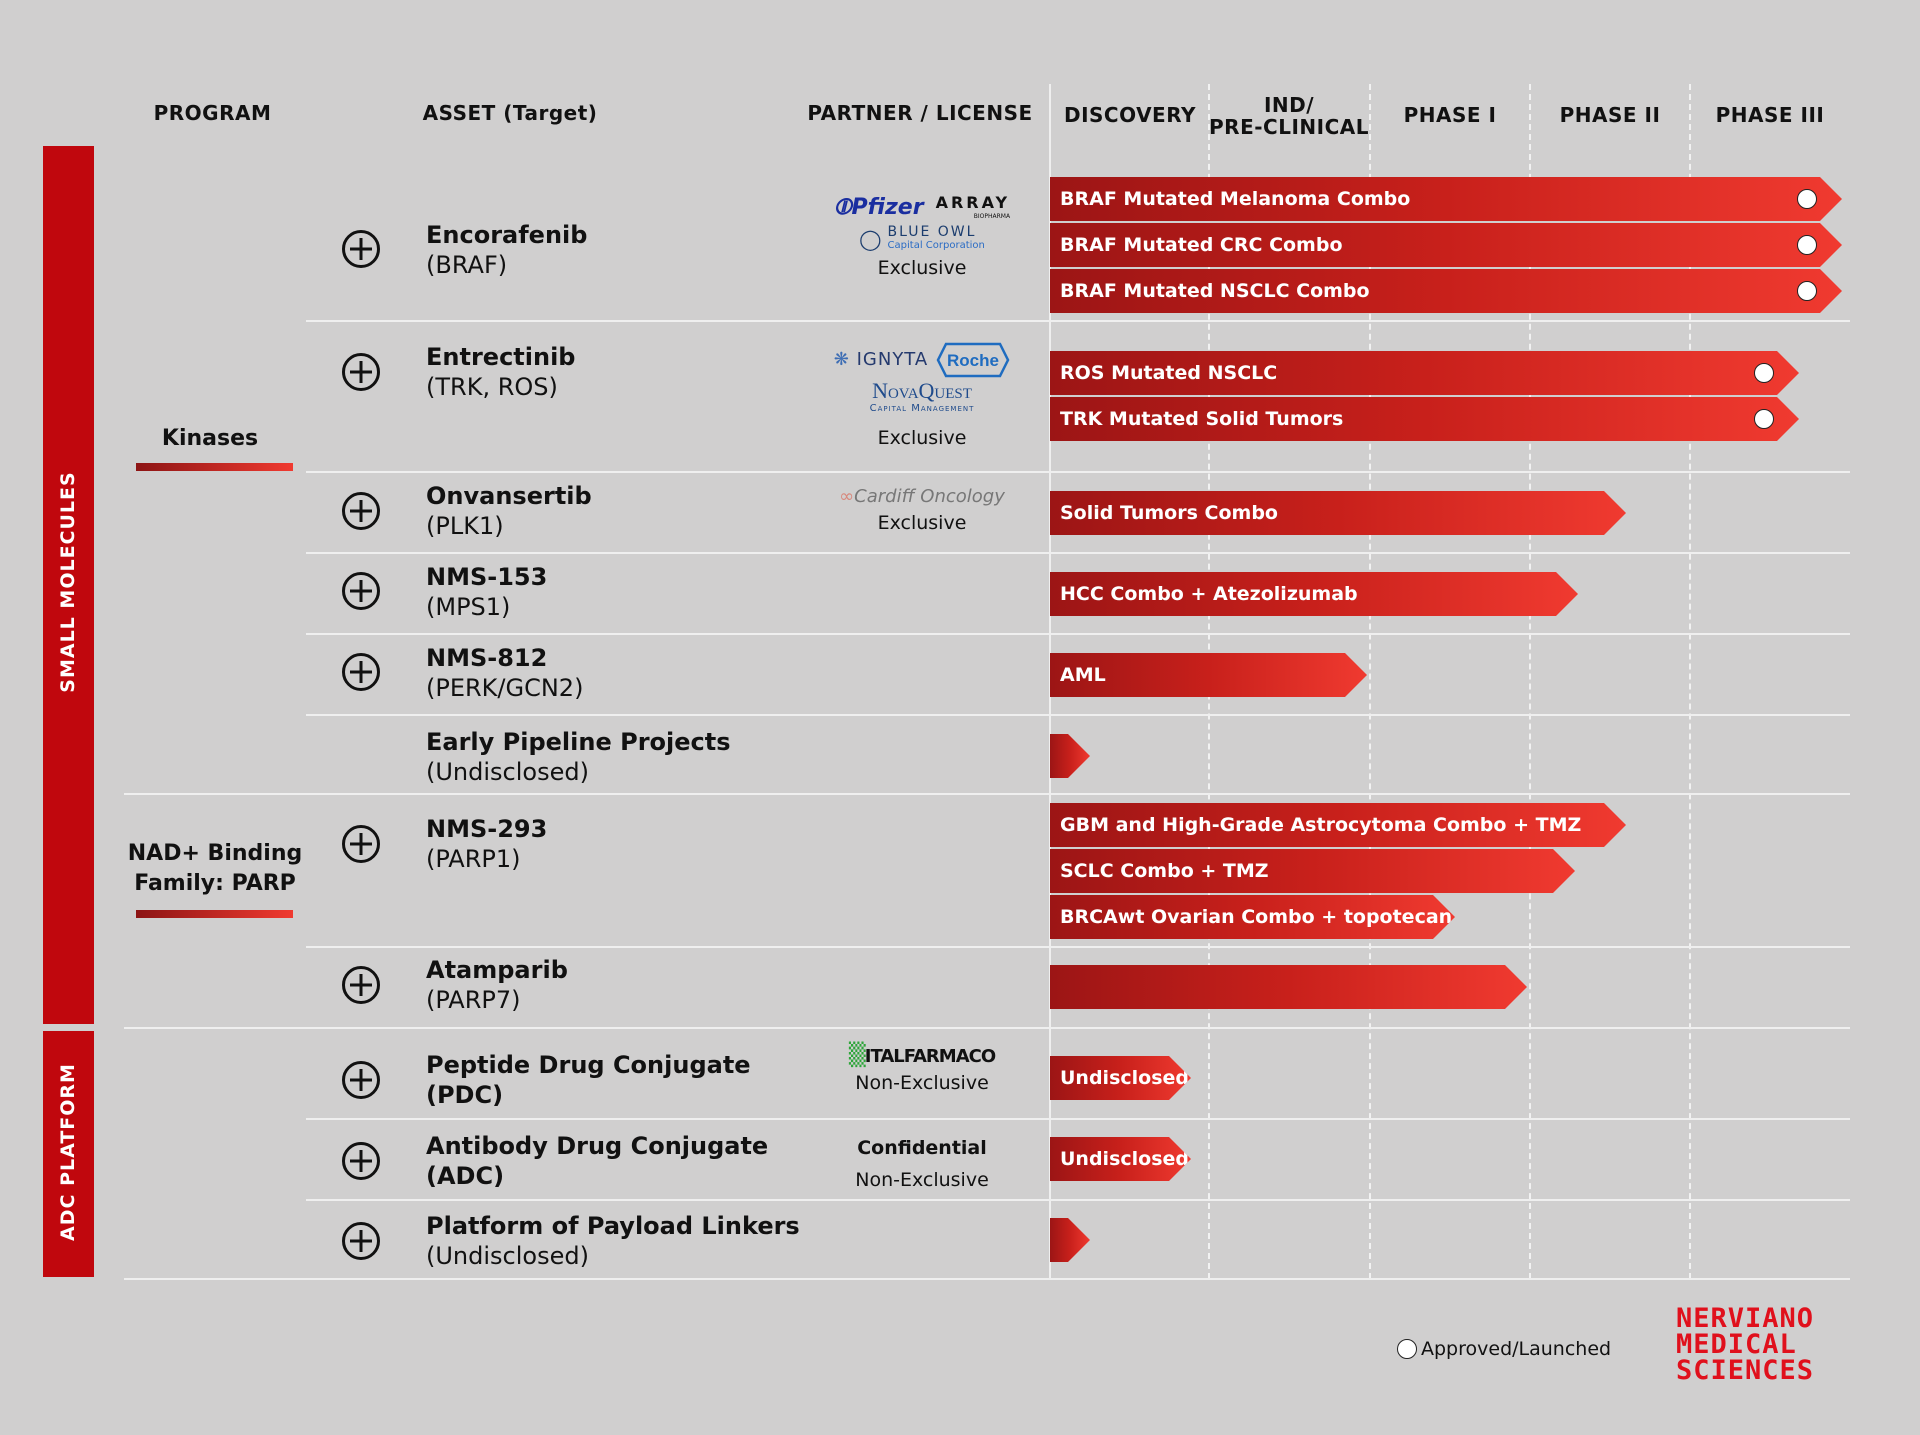 Image resolution: width=1920 pixels, height=1435 pixels. What do you see at coordinates (1202, 419) in the screenshot?
I see `bar-label: TRK Mutated Solid Tumors` at bounding box center [1202, 419].